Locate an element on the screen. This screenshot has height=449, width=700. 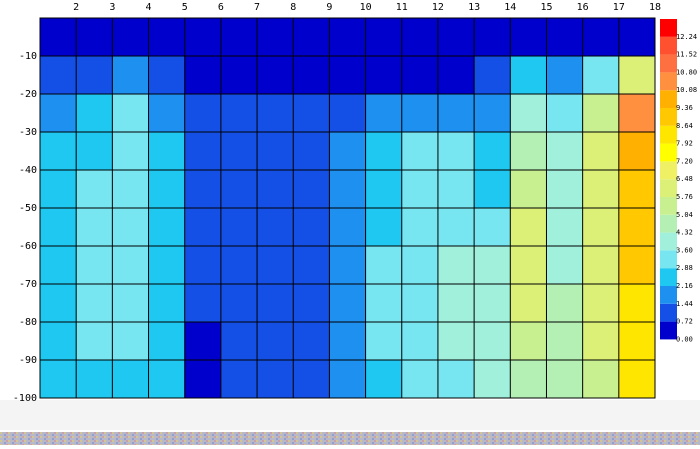
y-tick-label: -40 is located at coordinates (28, 170).